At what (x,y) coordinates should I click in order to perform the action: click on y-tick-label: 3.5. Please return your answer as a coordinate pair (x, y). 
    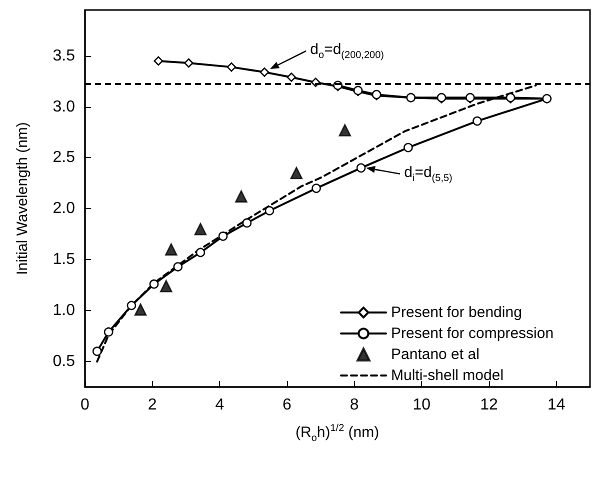
    Looking at the image, I should click on (64, 55).